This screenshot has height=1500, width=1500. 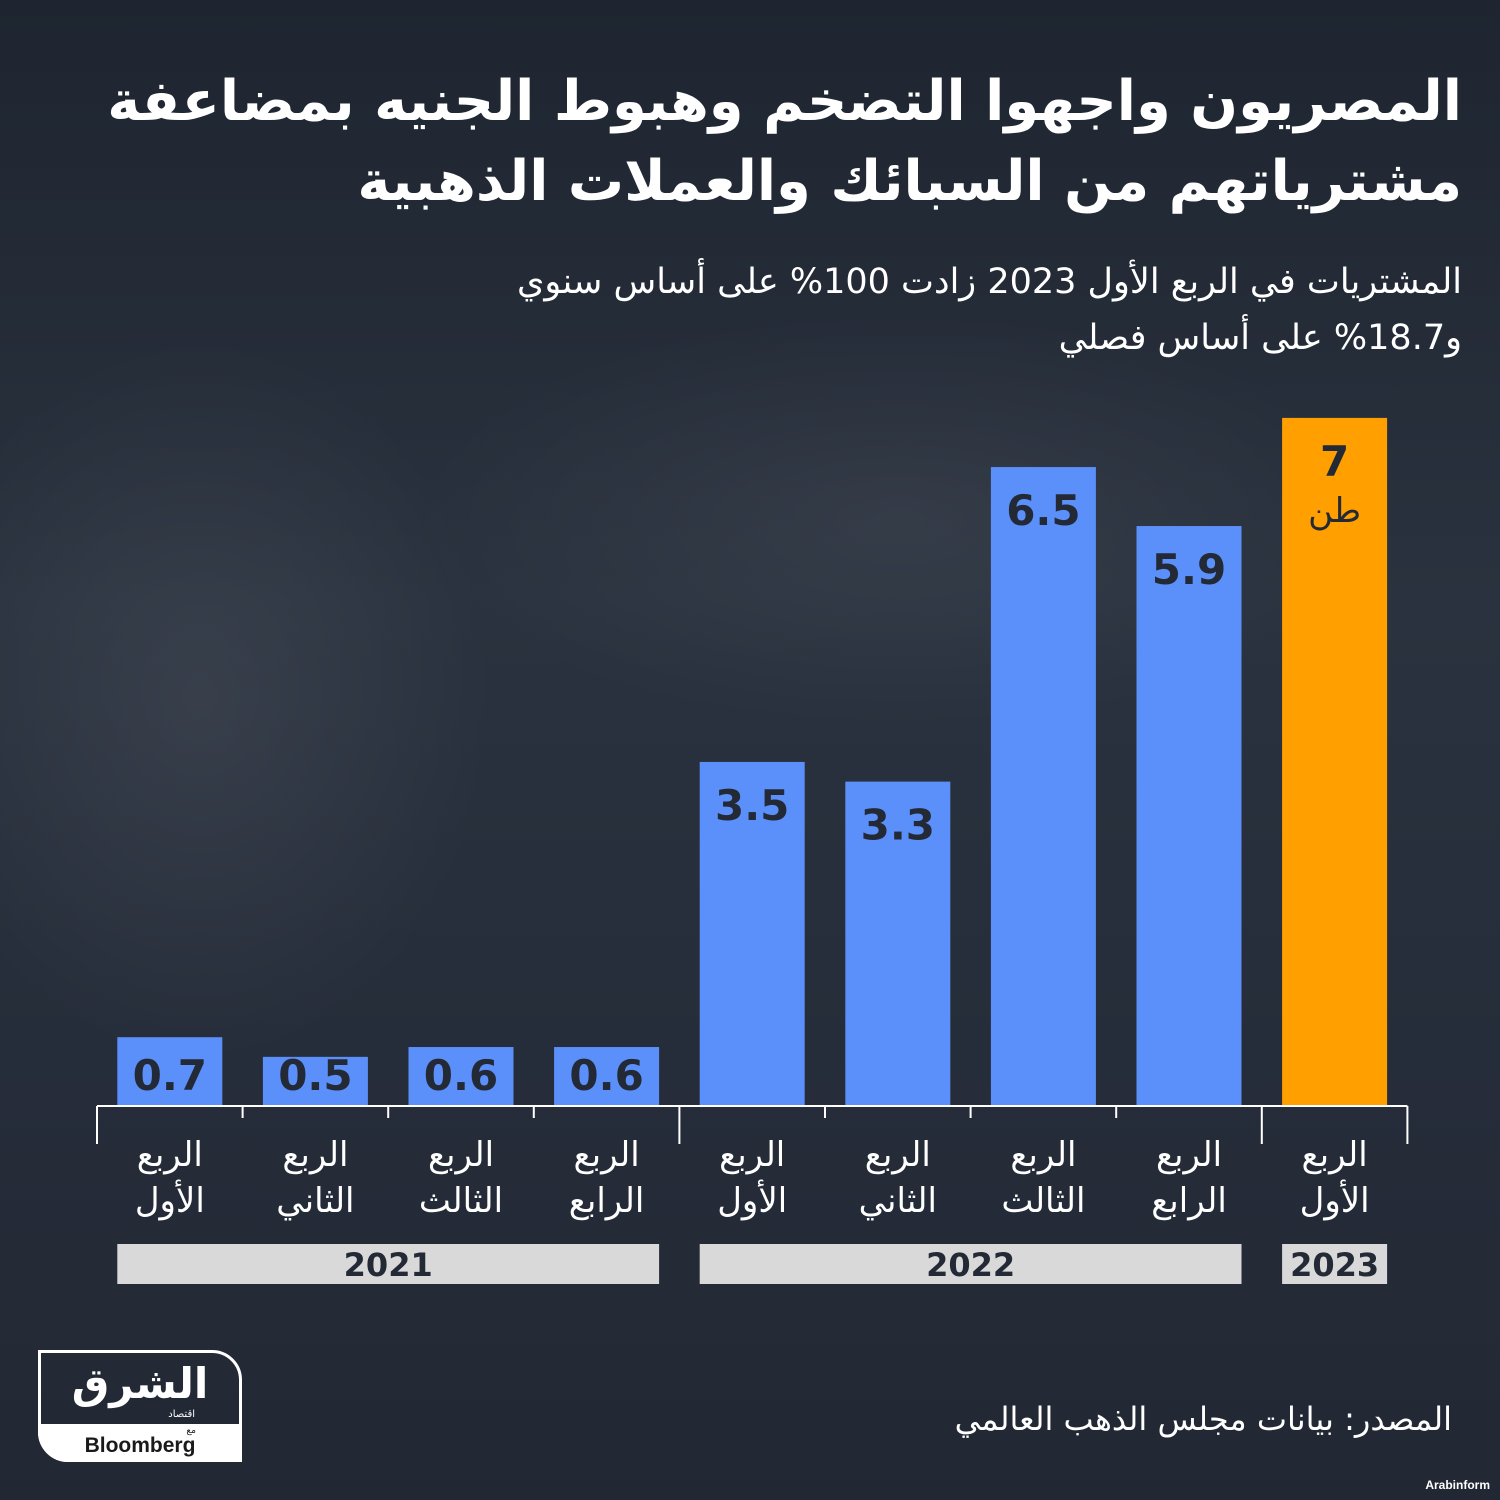 What do you see at coordinates (1043, 510) in the screenshot?
I see `data-label: 6.5` at bounding box center [1043, 510].